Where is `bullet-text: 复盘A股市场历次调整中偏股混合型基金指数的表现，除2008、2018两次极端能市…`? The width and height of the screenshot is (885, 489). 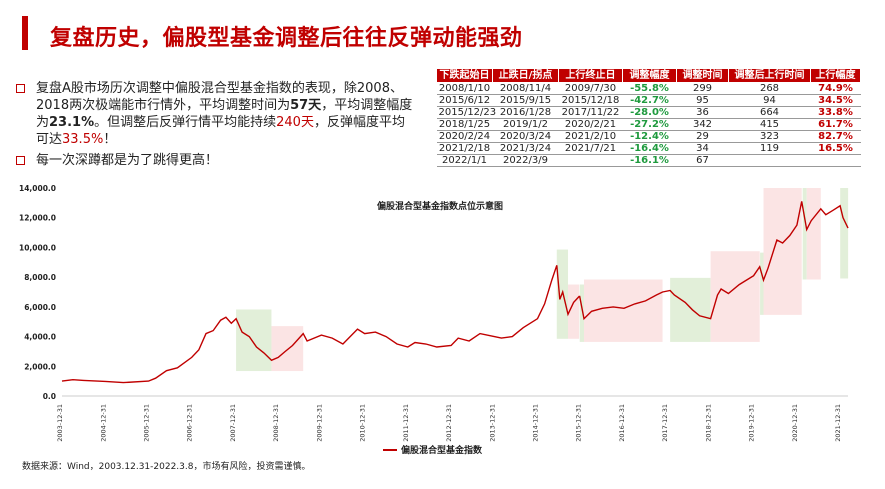
bullet-text: 复盘A股市场历次调整中偏股混合型基金指数的表现，除2008、2018两次极端能市… is located at coordinates (219, 97).